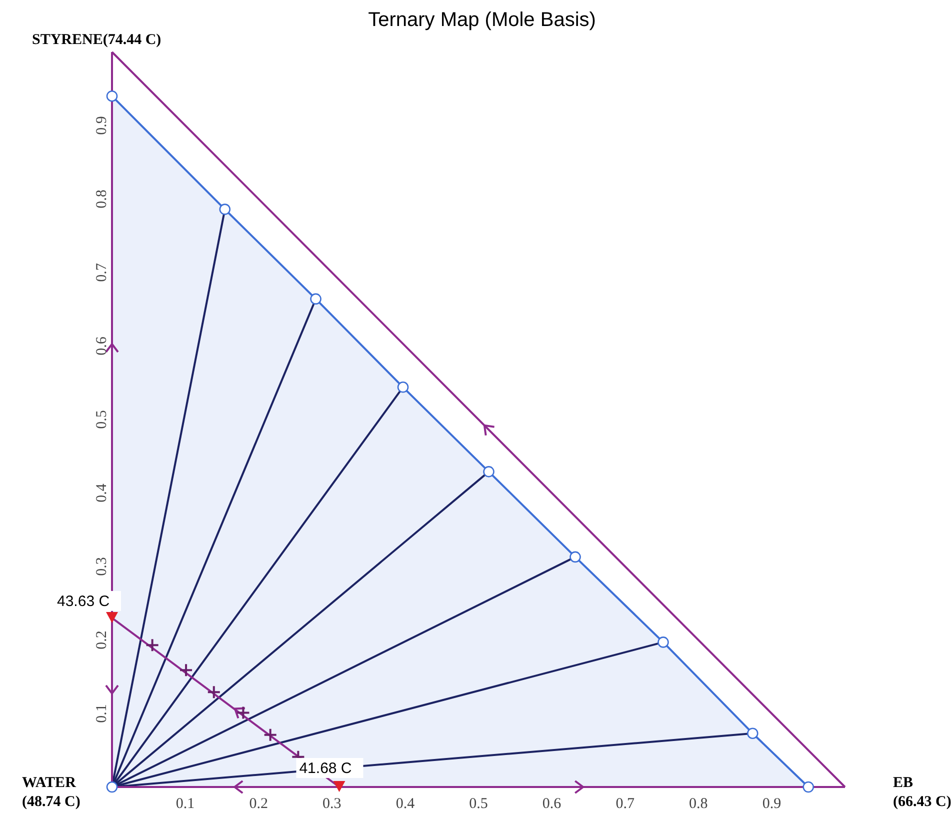 The width and height of the screenshot is (952, 819). I want to click on x-tick-label: 0.3, so click(332, 804).